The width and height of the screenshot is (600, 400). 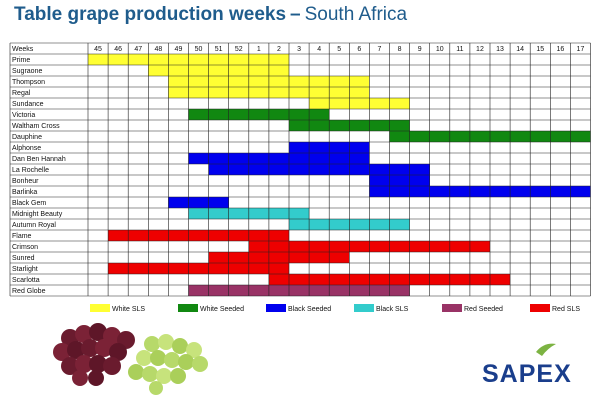 What do you see at coordinates (198, 235) in the screenshot?
I see `bar-flame` at bounding box center [198, 235].